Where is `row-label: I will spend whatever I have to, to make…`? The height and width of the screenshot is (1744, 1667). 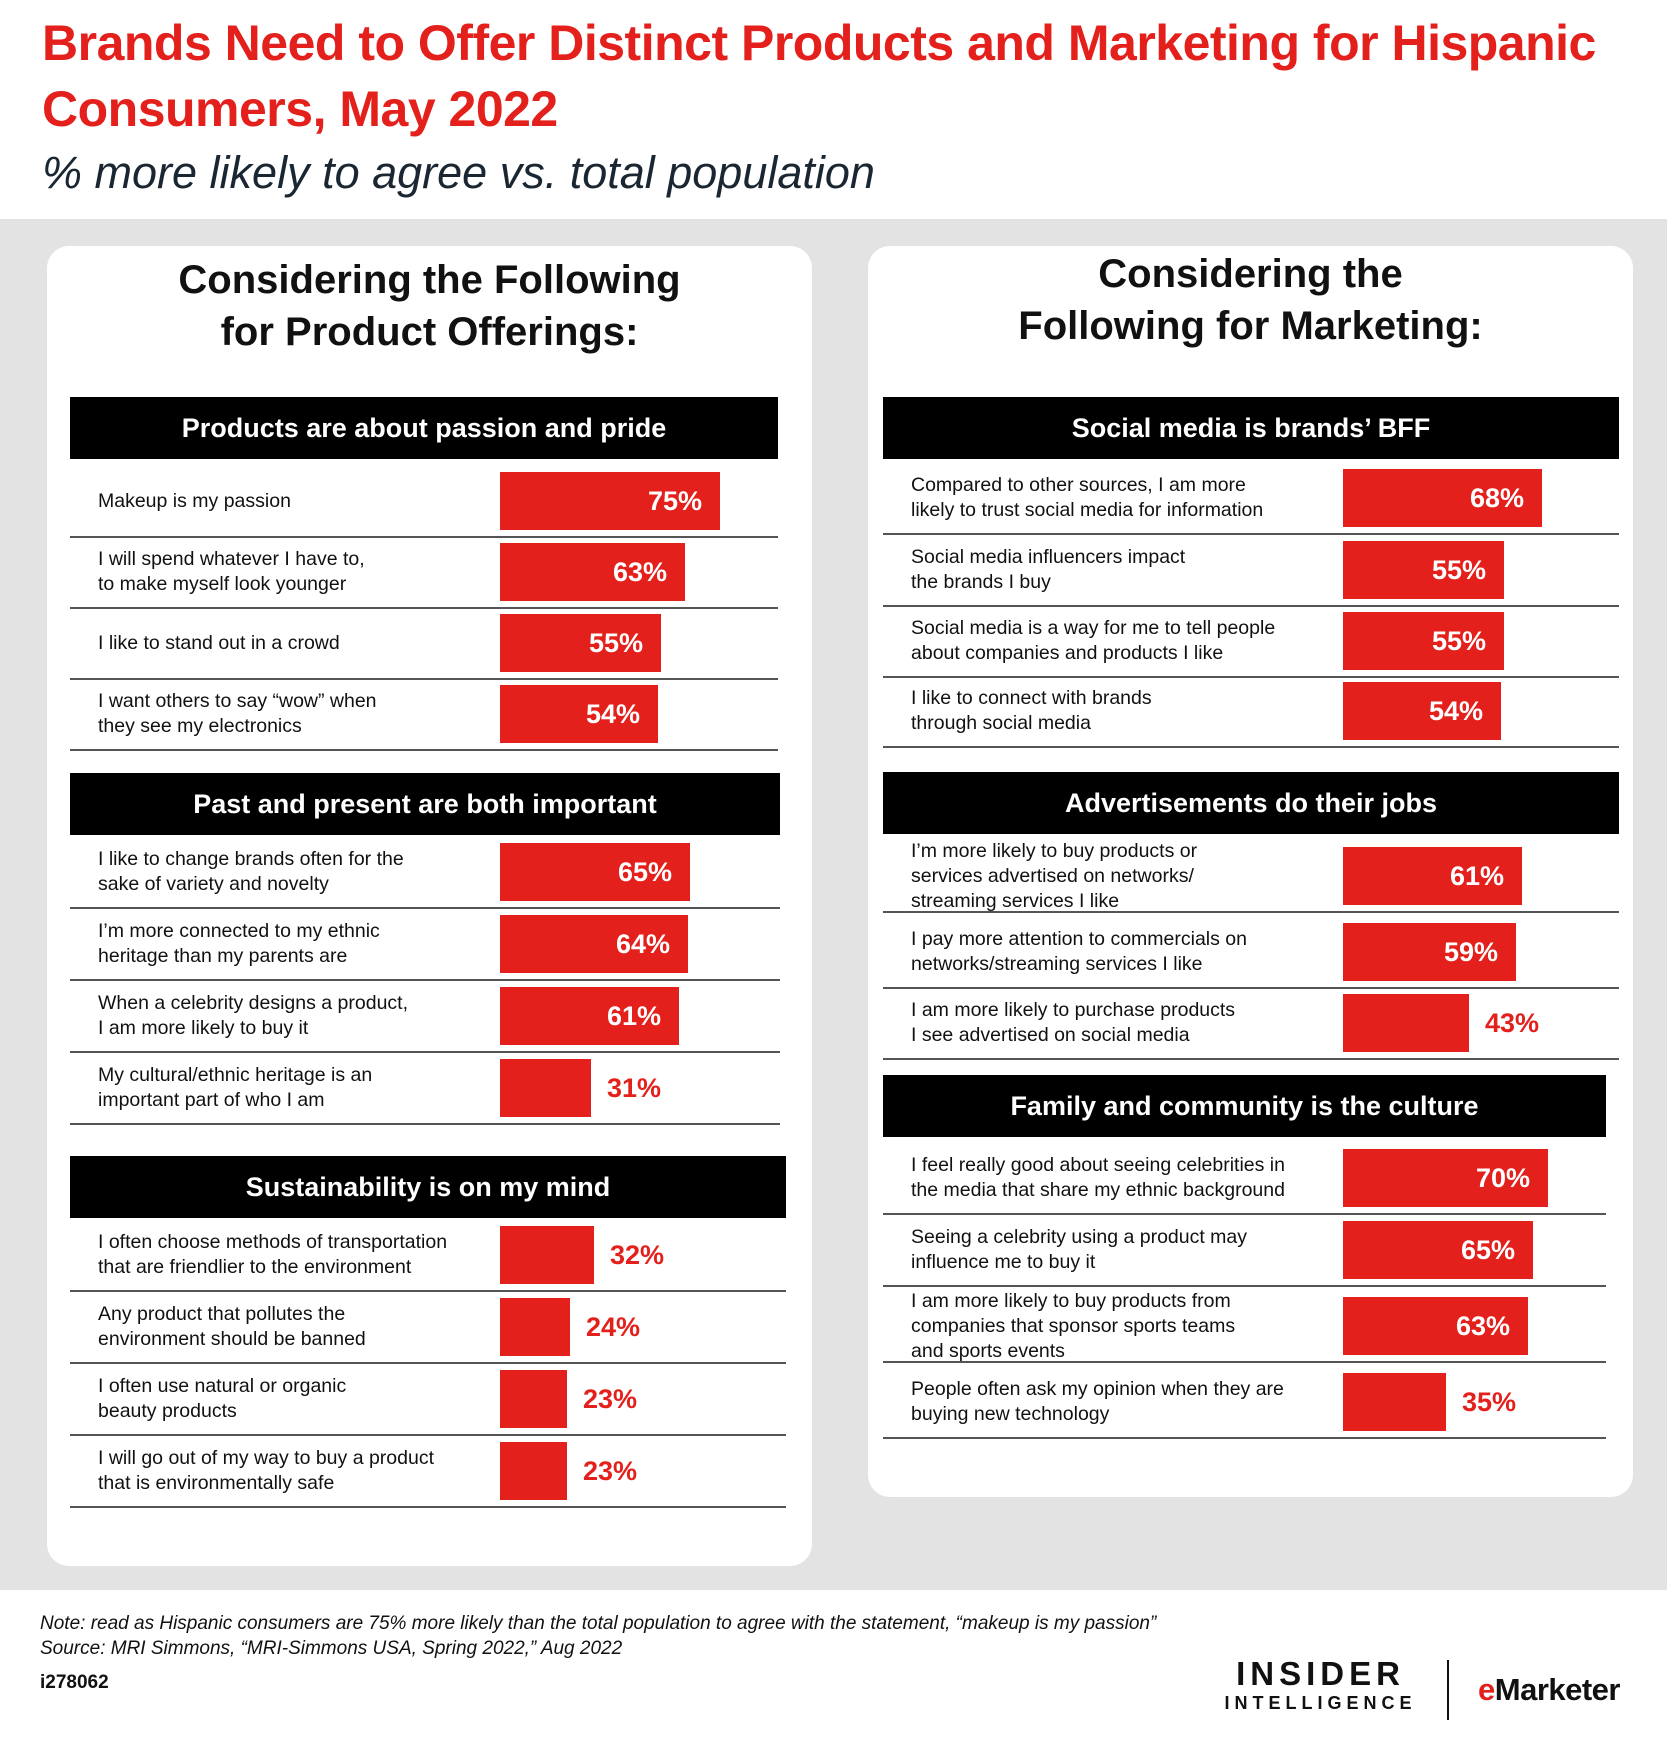
row-label: I will spend whatever I have to, to make… is located at coordinates (231, 571).